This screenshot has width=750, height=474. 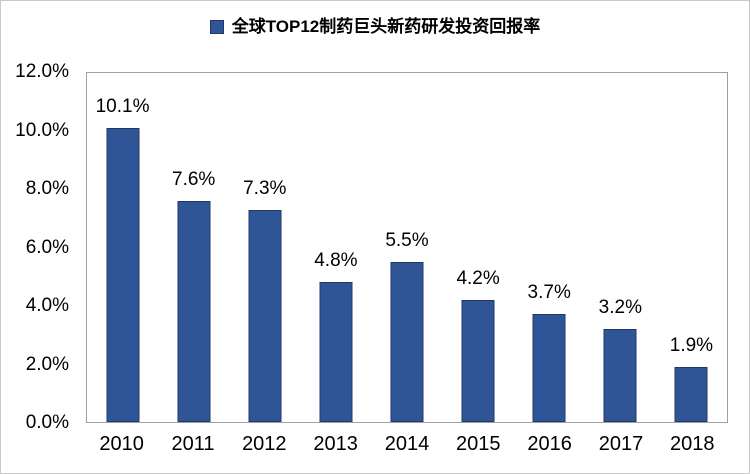 I want to click on x-axis-tick-label: 2018, so click(x=692, y=444).